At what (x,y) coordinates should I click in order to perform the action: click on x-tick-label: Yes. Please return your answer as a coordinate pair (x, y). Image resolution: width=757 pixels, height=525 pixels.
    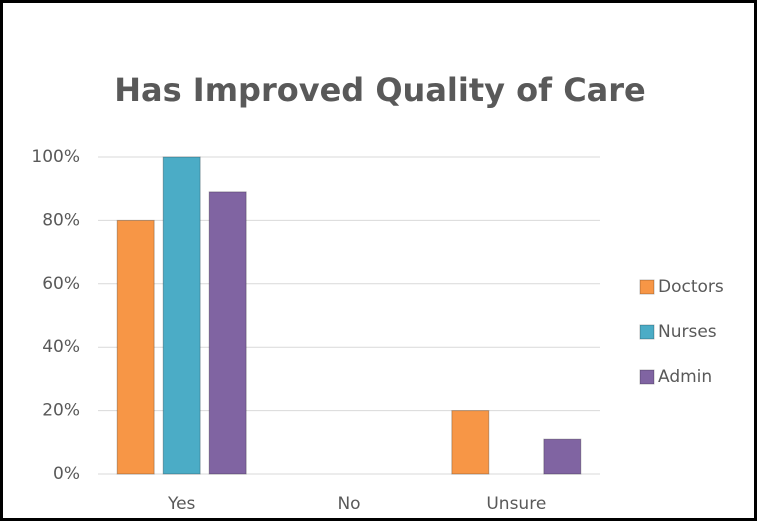
    Looking at the image, I should click on (181, 504).